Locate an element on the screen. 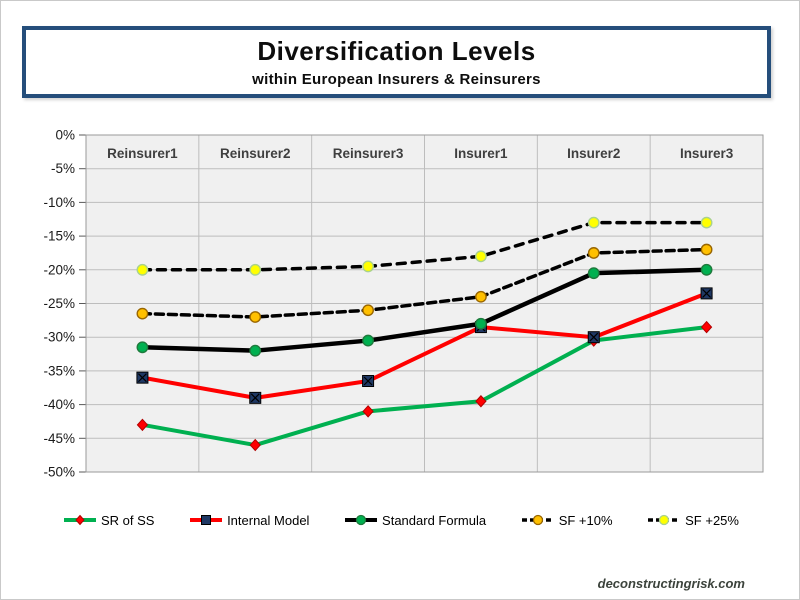 The width and height of the screenshot is (800, 600). legend-sample-sr-of-ss is located at coordinates (80, 520).